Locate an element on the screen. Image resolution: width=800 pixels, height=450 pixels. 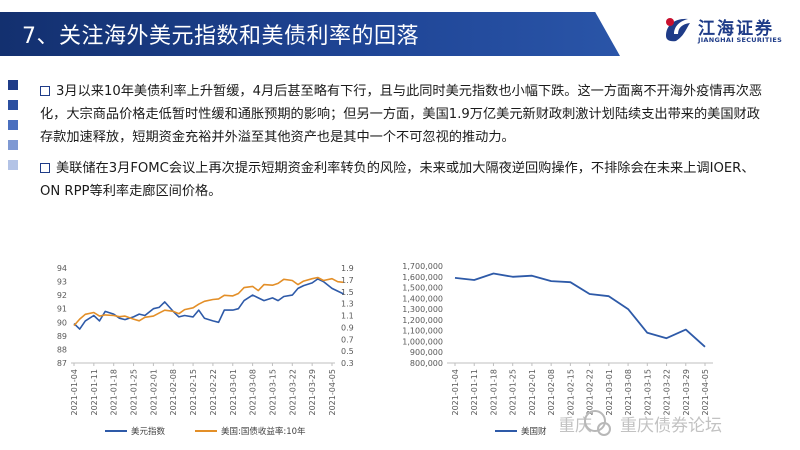
watermark-icon is located at coordinates (595, 421).